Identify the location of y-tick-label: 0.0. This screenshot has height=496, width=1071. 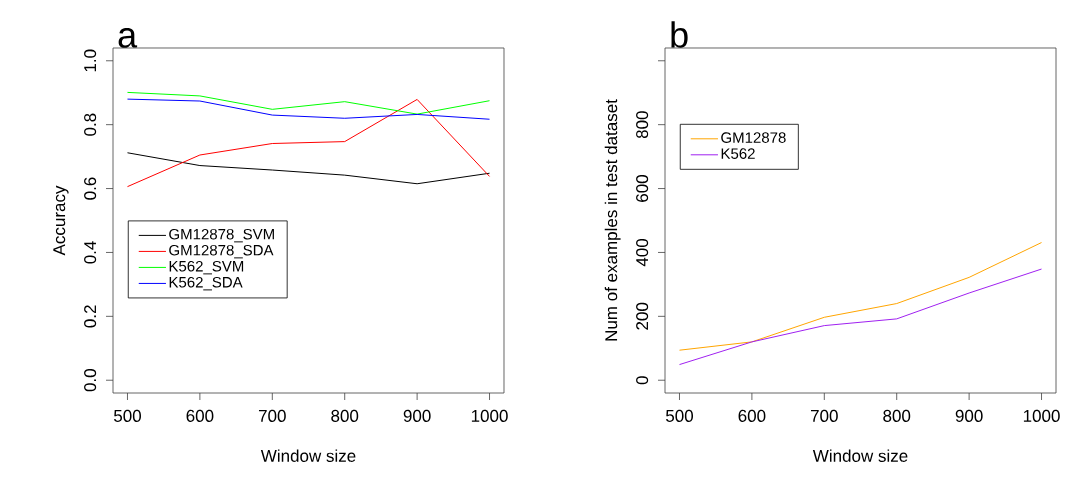
(90, 380).